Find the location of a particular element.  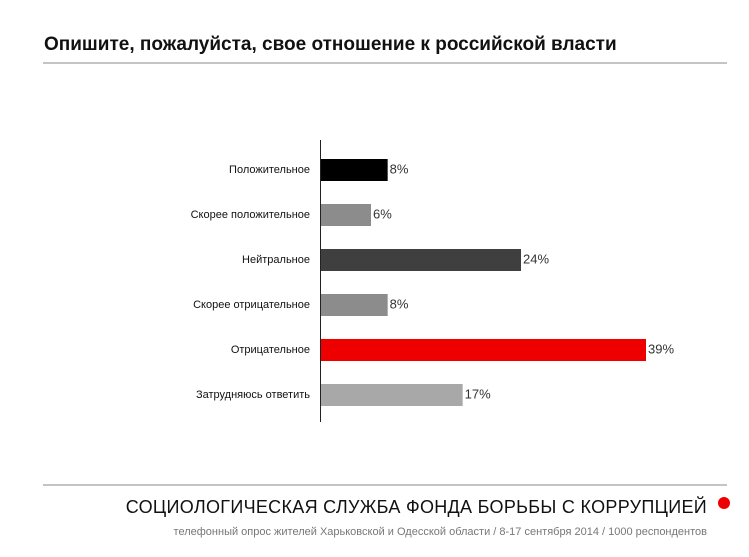

value-label: 24% is located at coordinates (536, 258).